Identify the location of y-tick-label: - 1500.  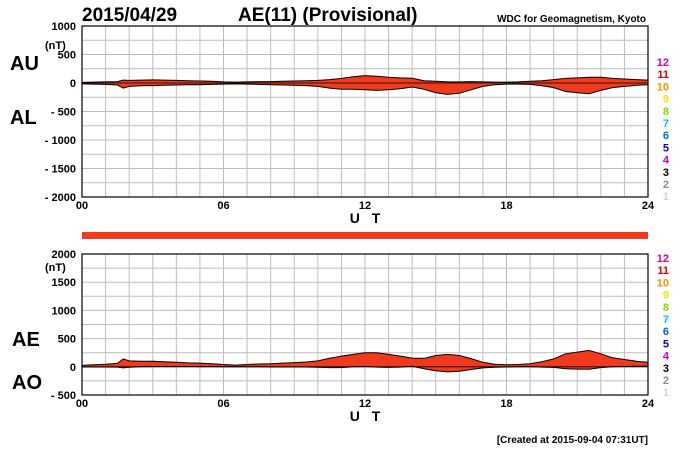
(60, 170).